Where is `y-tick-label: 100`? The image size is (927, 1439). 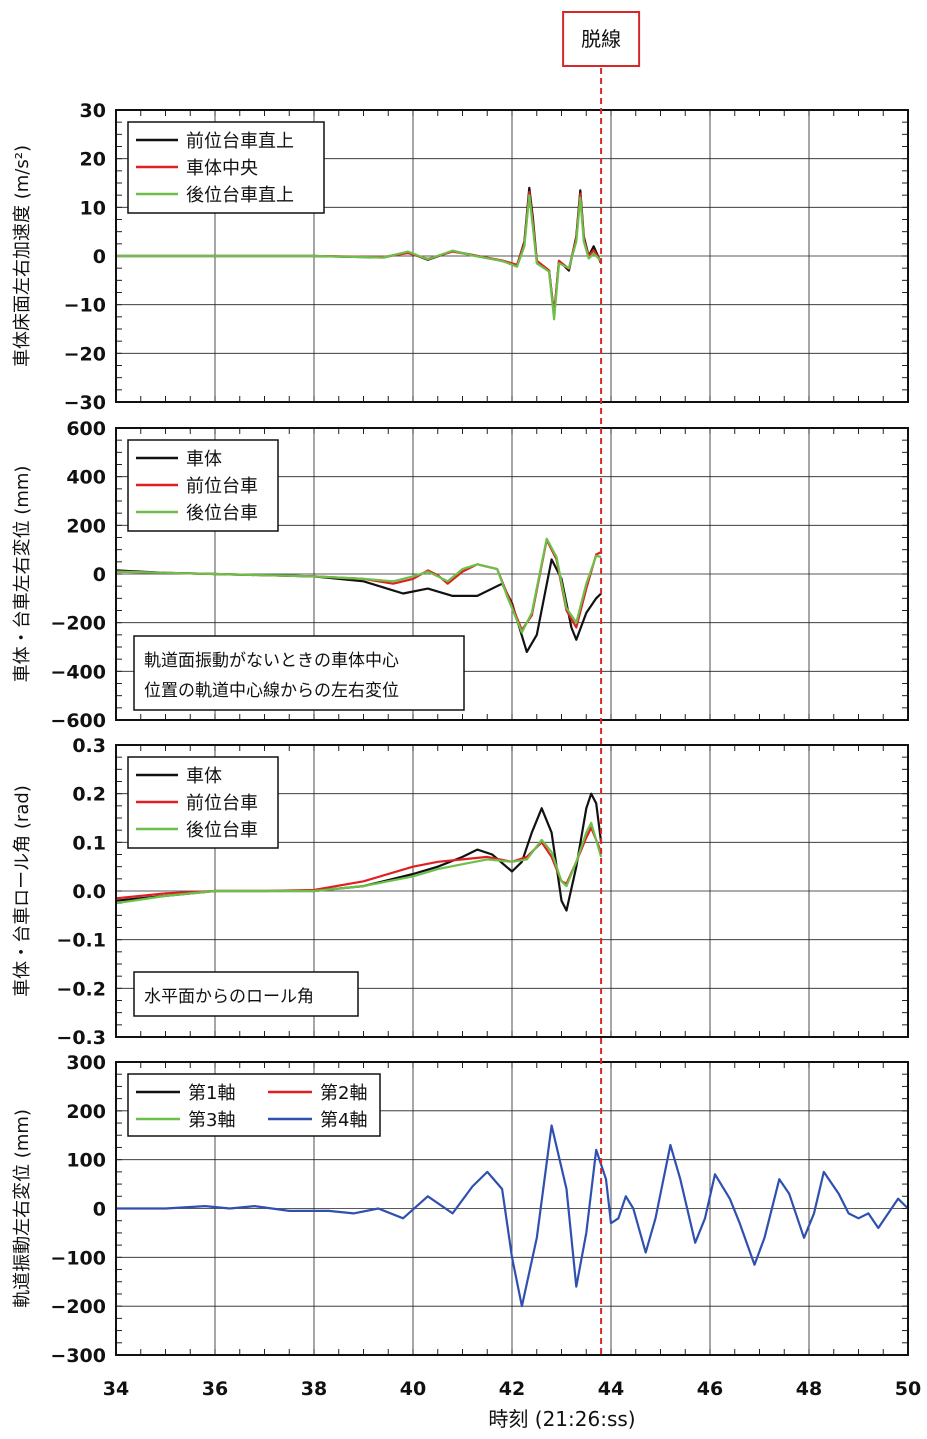
y-tick-label: 100 is located at coordinates (86, 1161).